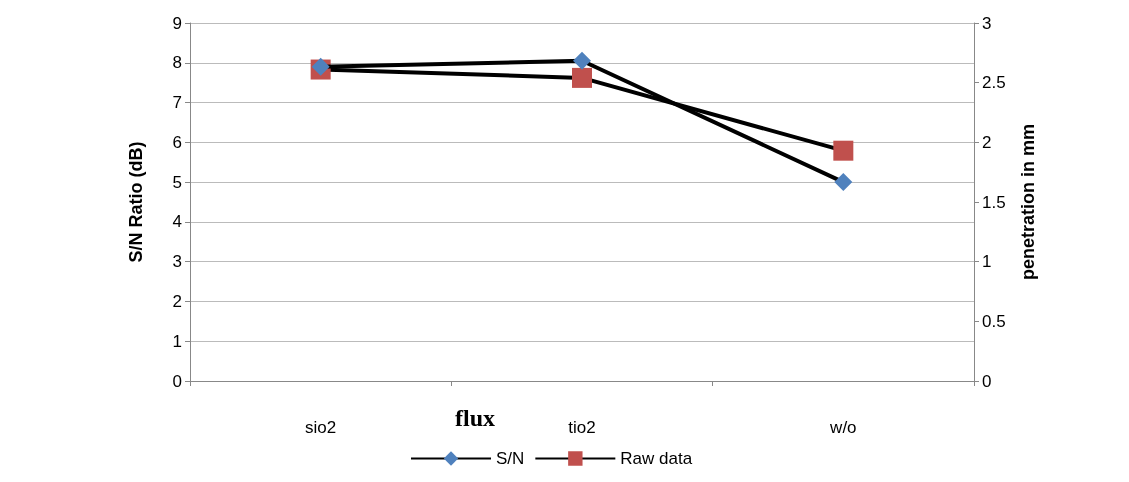 This screenshot has height=482, width=1129. Describe the element at coordinates (177, 182) in the screenshot. I see `y-tick-label: 5` at that location.